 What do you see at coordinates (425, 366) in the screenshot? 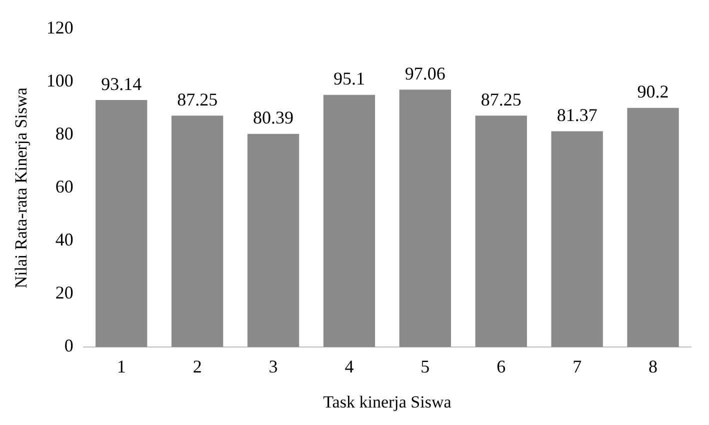
I see `x-tick-label: 5` at bounding box center [425, 366].